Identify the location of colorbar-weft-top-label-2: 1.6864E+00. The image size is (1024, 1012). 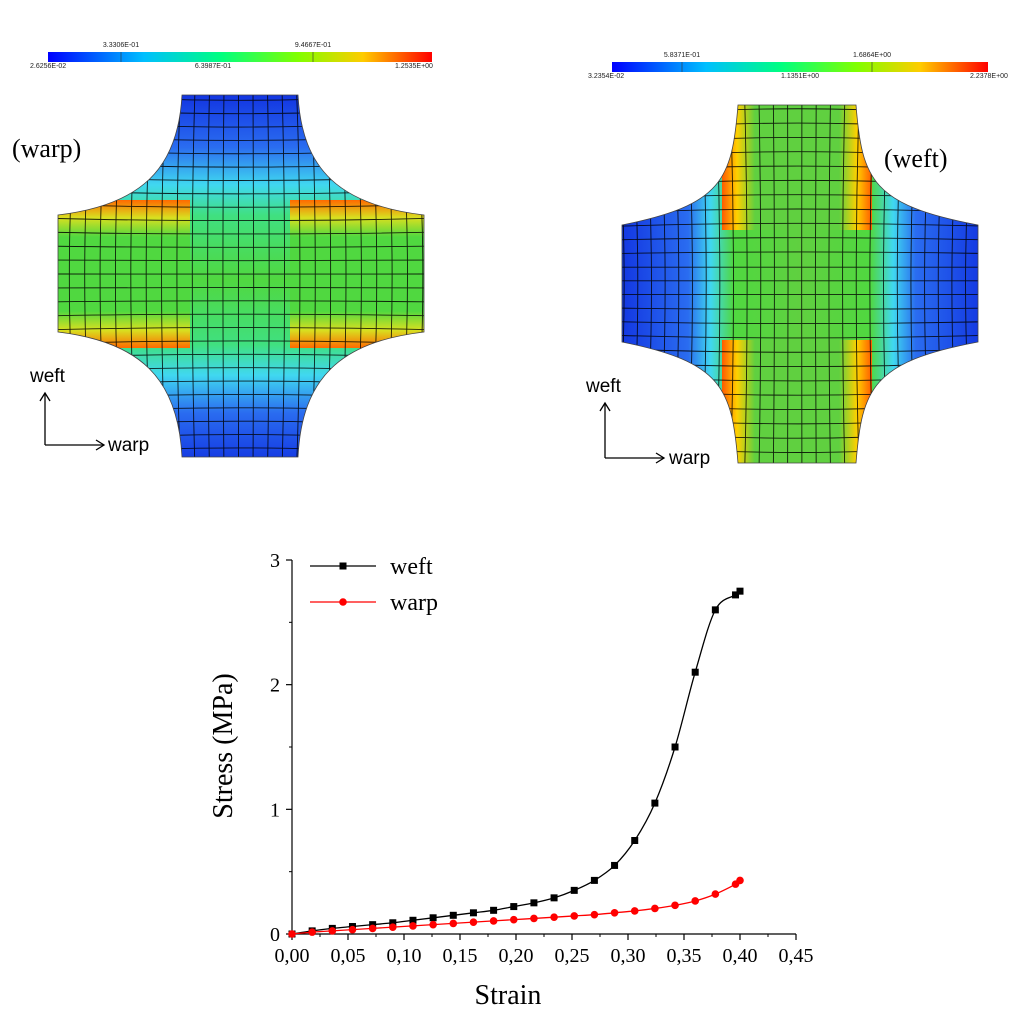
(872, 55).